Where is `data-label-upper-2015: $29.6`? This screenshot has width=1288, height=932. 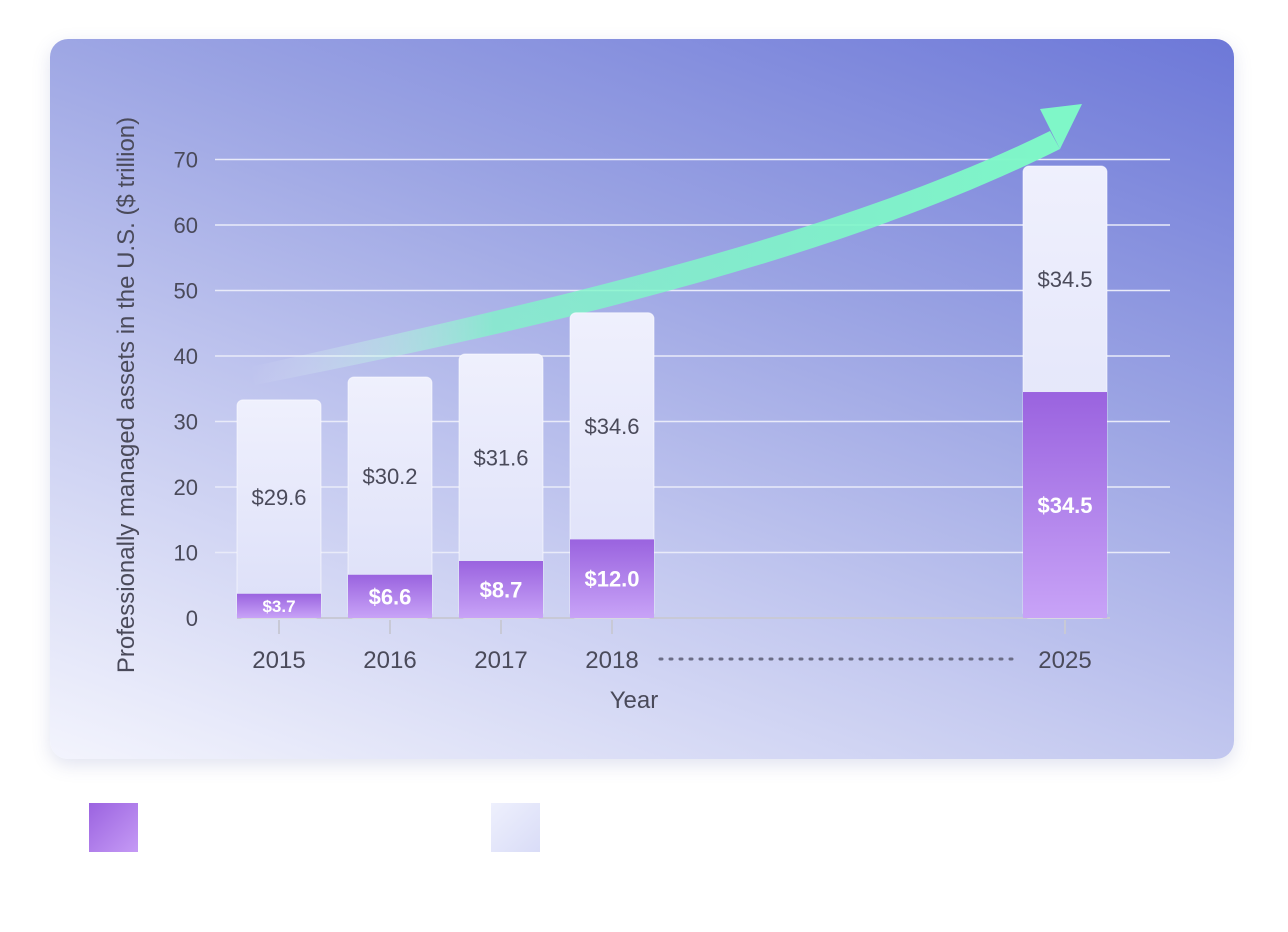 data-label-upper-2015: $29.6 is located at coordinates (278, 497).